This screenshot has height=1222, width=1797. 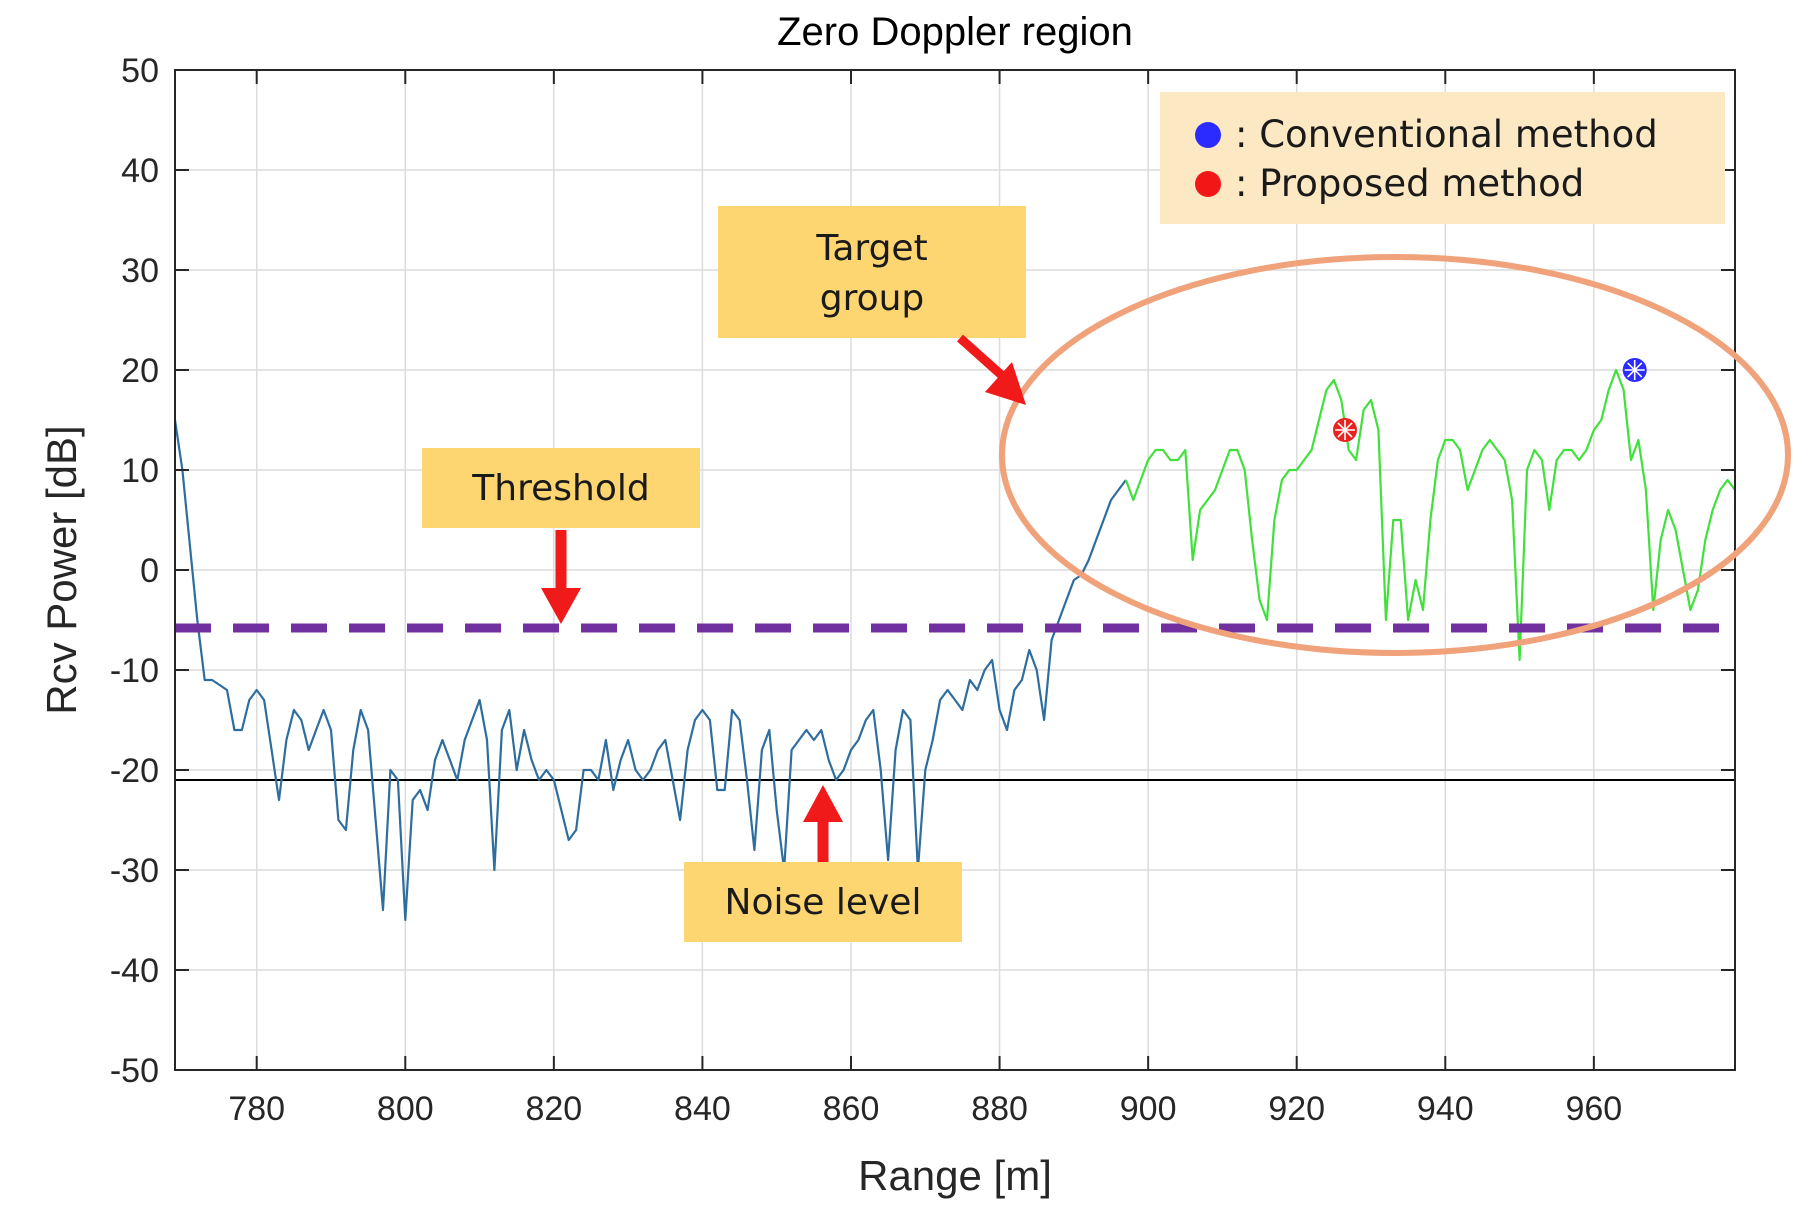 I want to click on legend-conventional-label: : Conventional method, so click(x=1446, y=134).